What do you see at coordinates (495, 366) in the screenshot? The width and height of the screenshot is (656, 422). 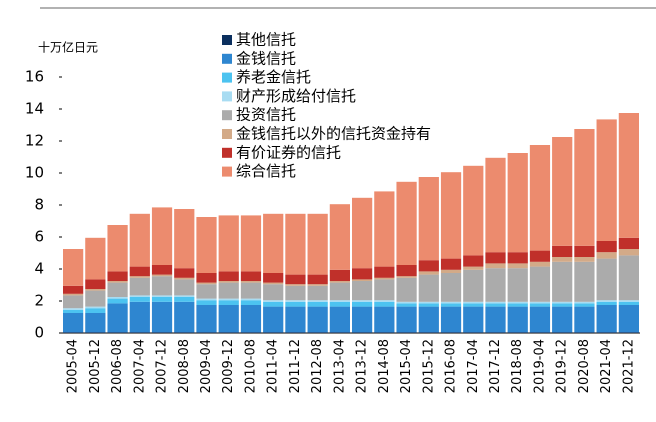 I see `x-tick-label: 2017-12` at bounding box center [495, 366].